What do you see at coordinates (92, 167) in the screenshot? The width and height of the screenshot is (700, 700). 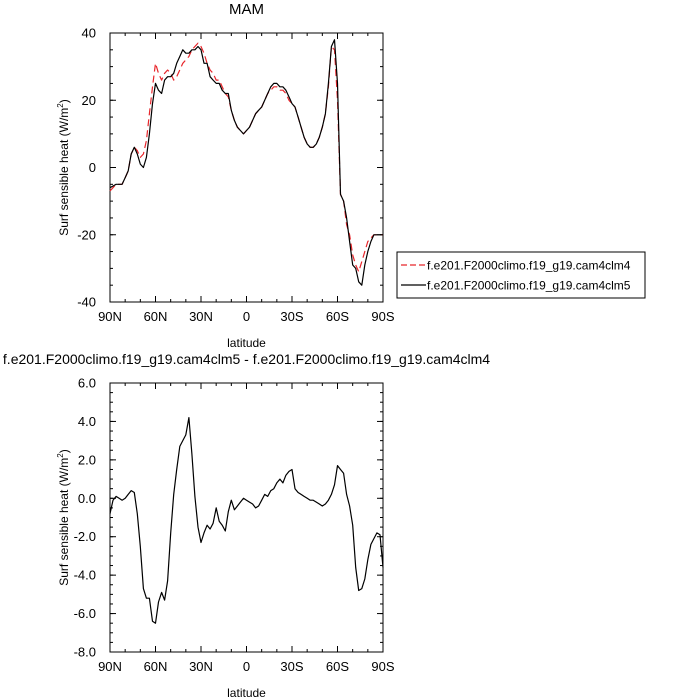 I see `y-tick-label: 0` at bounding box center [92, 167].